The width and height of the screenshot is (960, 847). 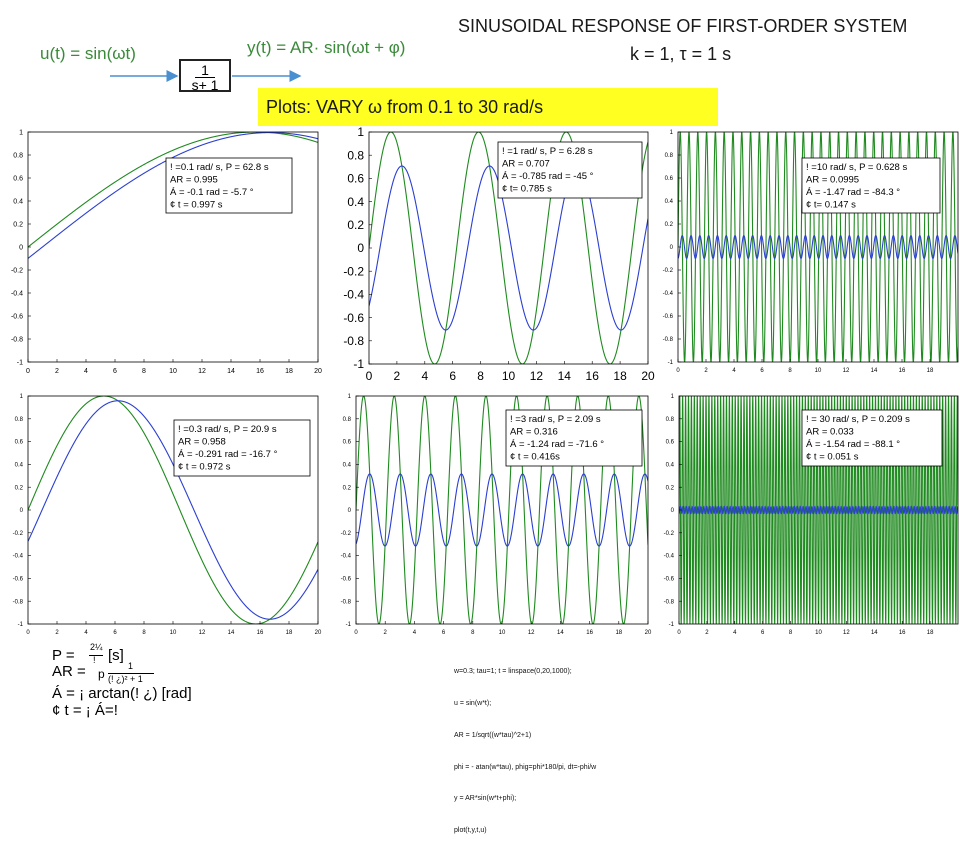 What do you see at coordinates (547, 151) in the screenshot?
I see `annotation-line: ! =1 rad/ s, P = 6.28 s` at bounding box center [547, 151].